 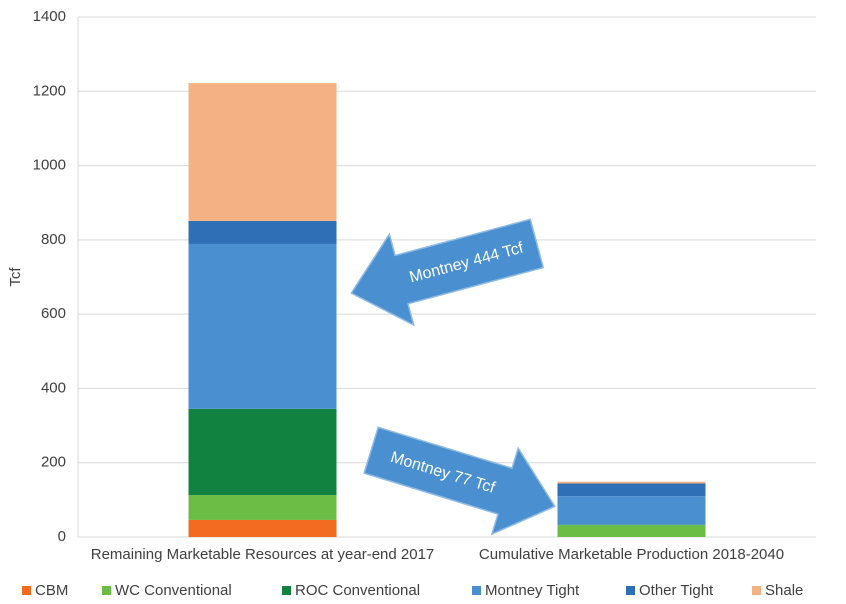 I want to click on y-tick-label: 800, so click(x=53, y=239).